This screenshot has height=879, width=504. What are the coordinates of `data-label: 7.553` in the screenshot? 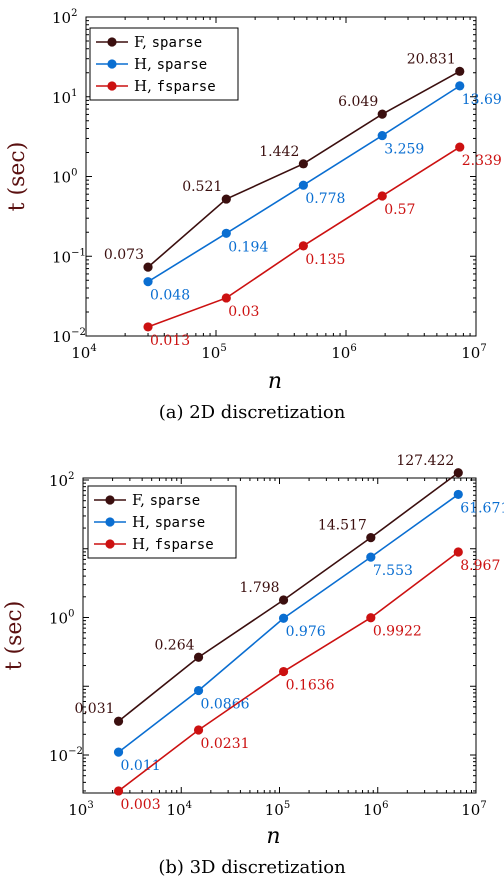 It's located at (393, 571).